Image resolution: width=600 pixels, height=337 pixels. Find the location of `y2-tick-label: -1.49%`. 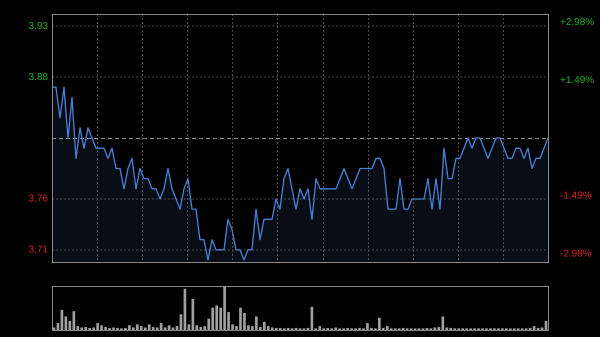

y2-tick-label: -1.49% is located at coordinates (576, 196).